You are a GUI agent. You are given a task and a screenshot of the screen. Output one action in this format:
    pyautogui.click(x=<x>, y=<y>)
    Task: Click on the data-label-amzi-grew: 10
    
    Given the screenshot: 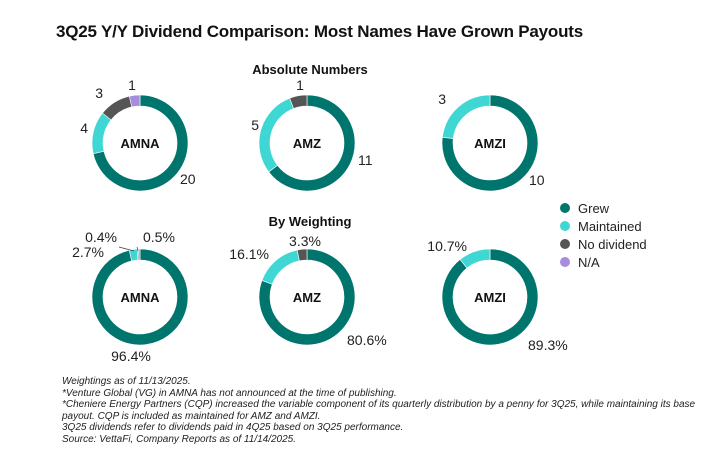 What is the action you would take?
    pyautogui.click(x=537, y=180)
    